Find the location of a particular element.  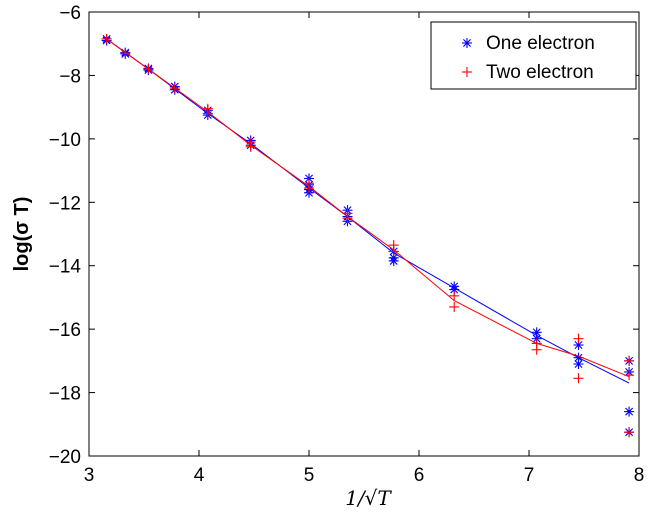

y-tick-label: −12 is located at coordinates (65, 203).